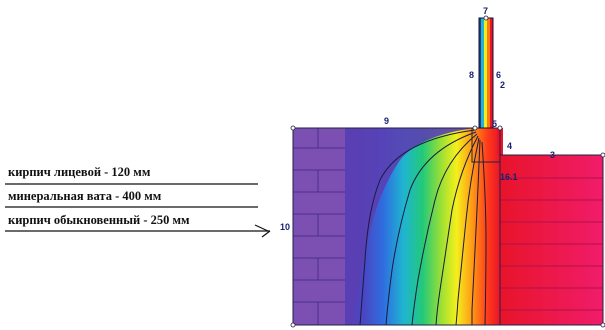  I want to click on parapet-element, so click(486, 73).